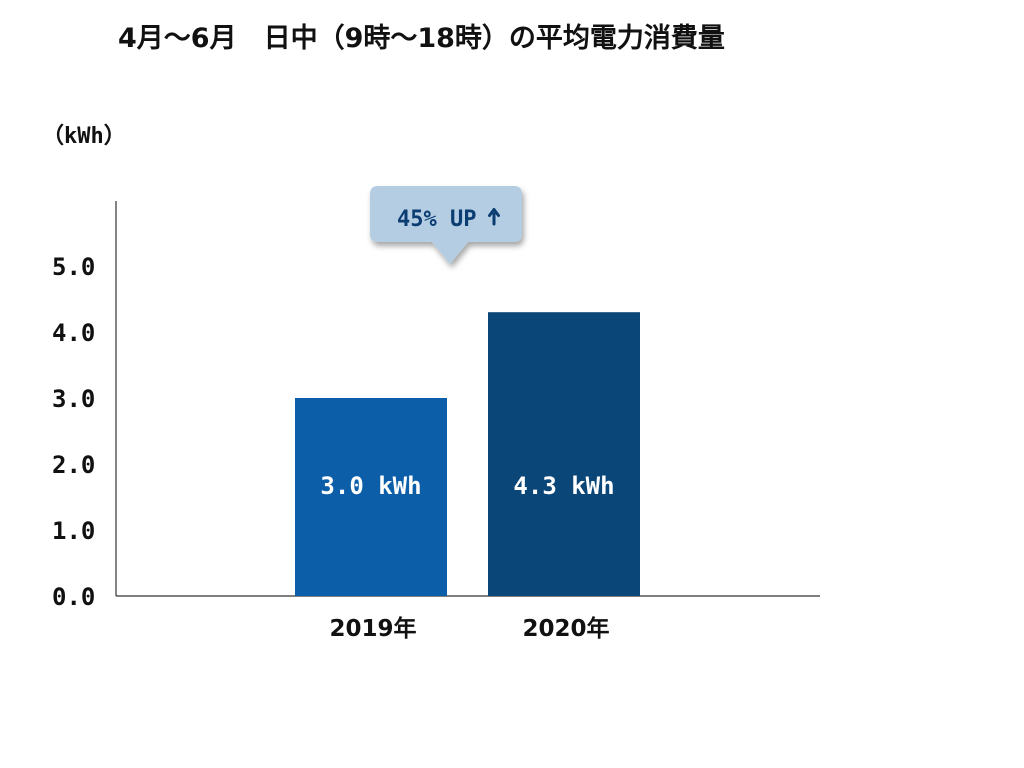  What do you see at coordinates (73, 531) in the screenshot?
I see `y-tick-label: 1.0` at bounding box center [73, 531].